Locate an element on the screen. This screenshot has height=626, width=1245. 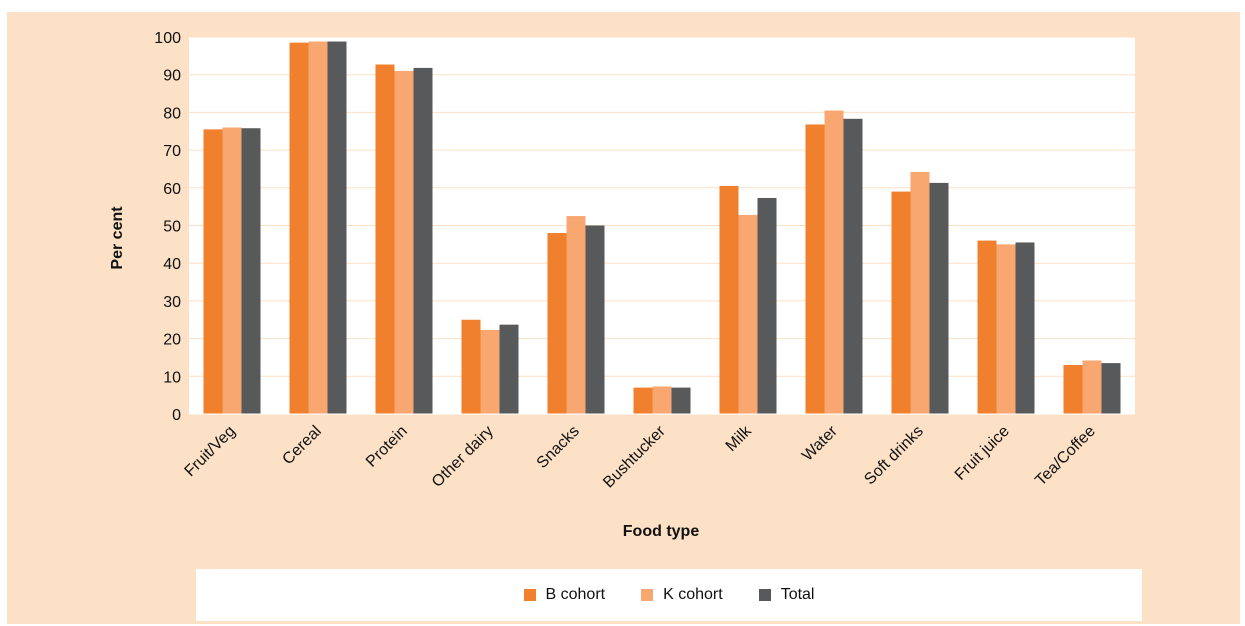
bar-bushtucker-total is located at coordinates (681, 400).